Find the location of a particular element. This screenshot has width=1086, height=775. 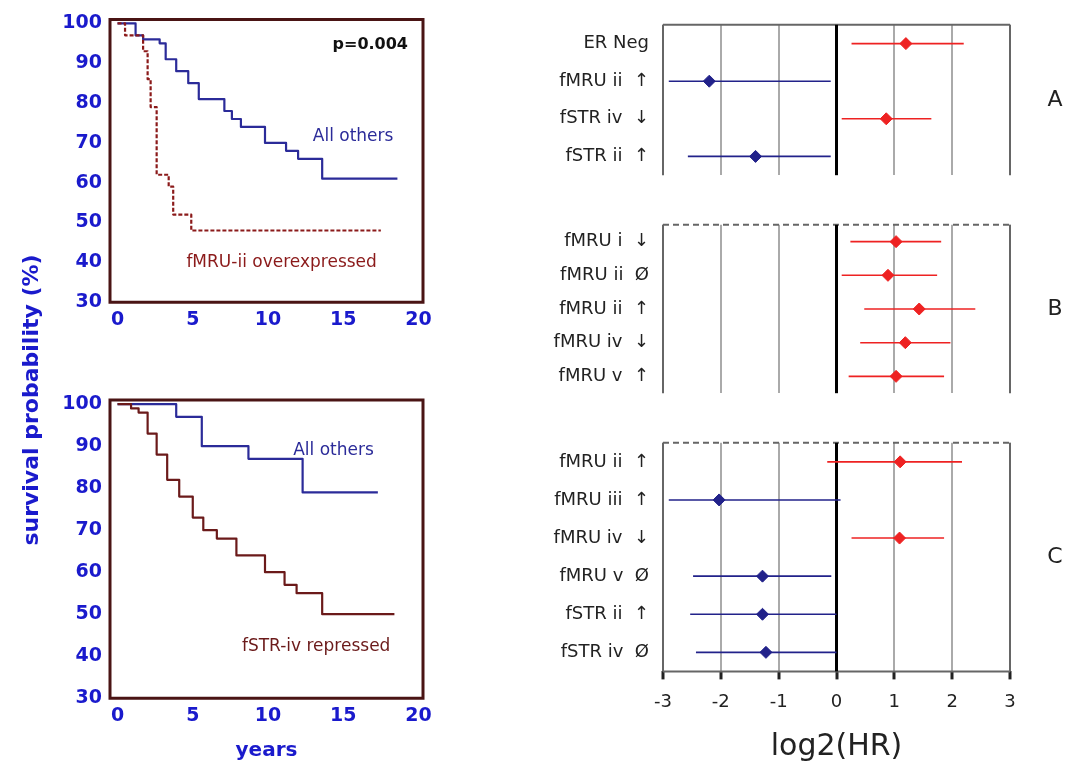

x-axis-title: years is located at coordinates (266, 749).